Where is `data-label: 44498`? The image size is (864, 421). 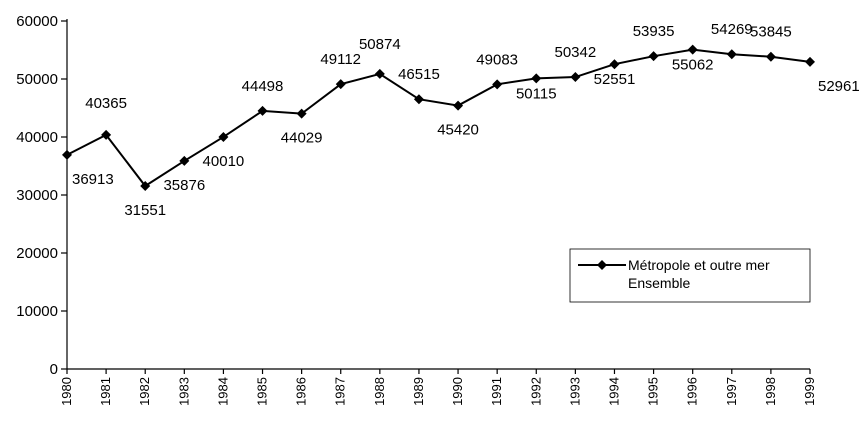
data-label: 44498 is located at coordinates (263, 86).